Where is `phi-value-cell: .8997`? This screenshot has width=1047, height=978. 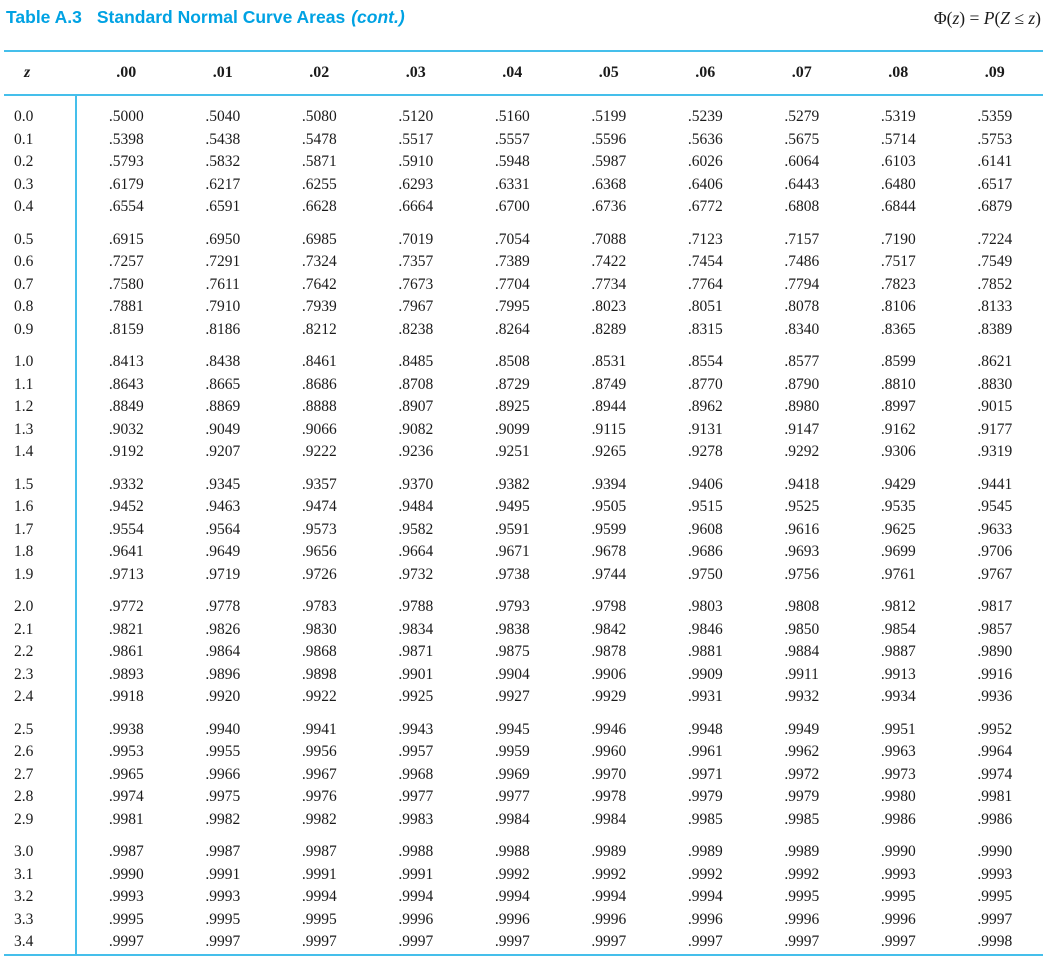
phi-value-cell: .8997 is located at coordinates (898, 407).